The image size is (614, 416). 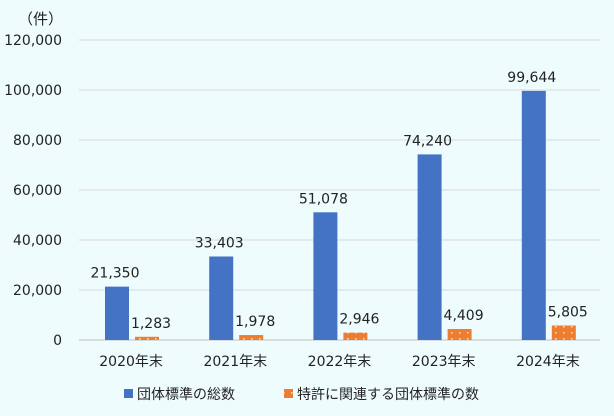 I want to click on y-tick-label: 0, so click(x=57, y=341).